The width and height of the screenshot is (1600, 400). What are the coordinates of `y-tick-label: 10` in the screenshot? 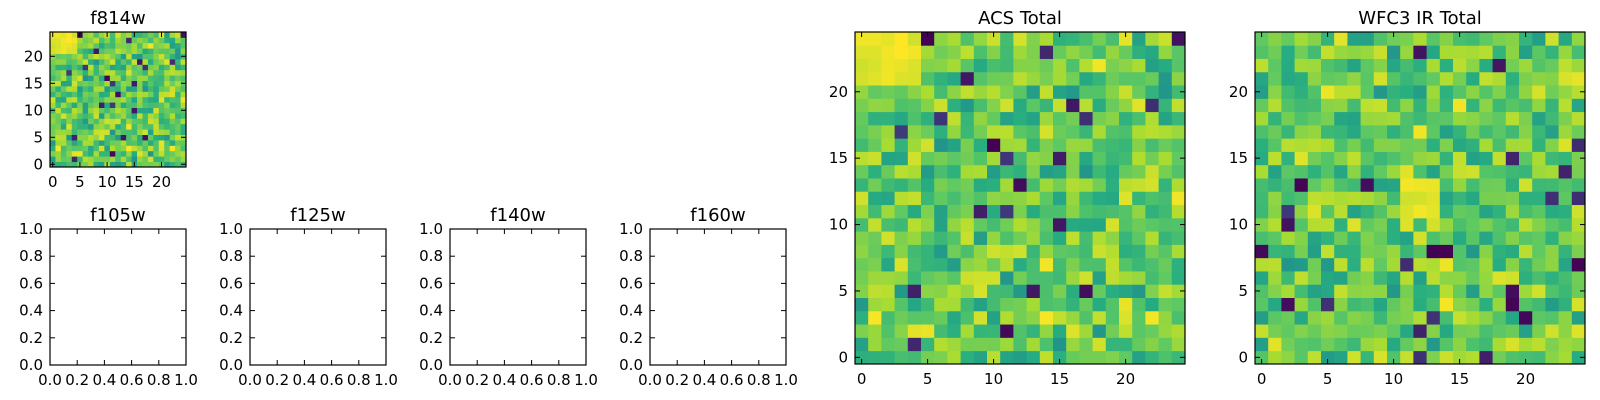 It's located at (33, 110).